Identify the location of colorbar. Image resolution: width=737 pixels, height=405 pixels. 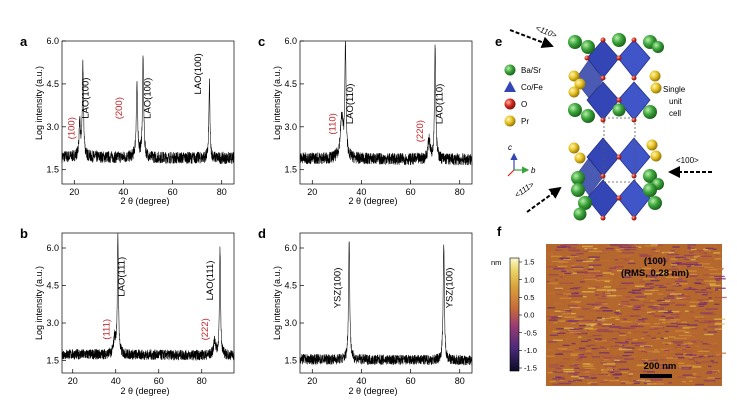
(514, 314).